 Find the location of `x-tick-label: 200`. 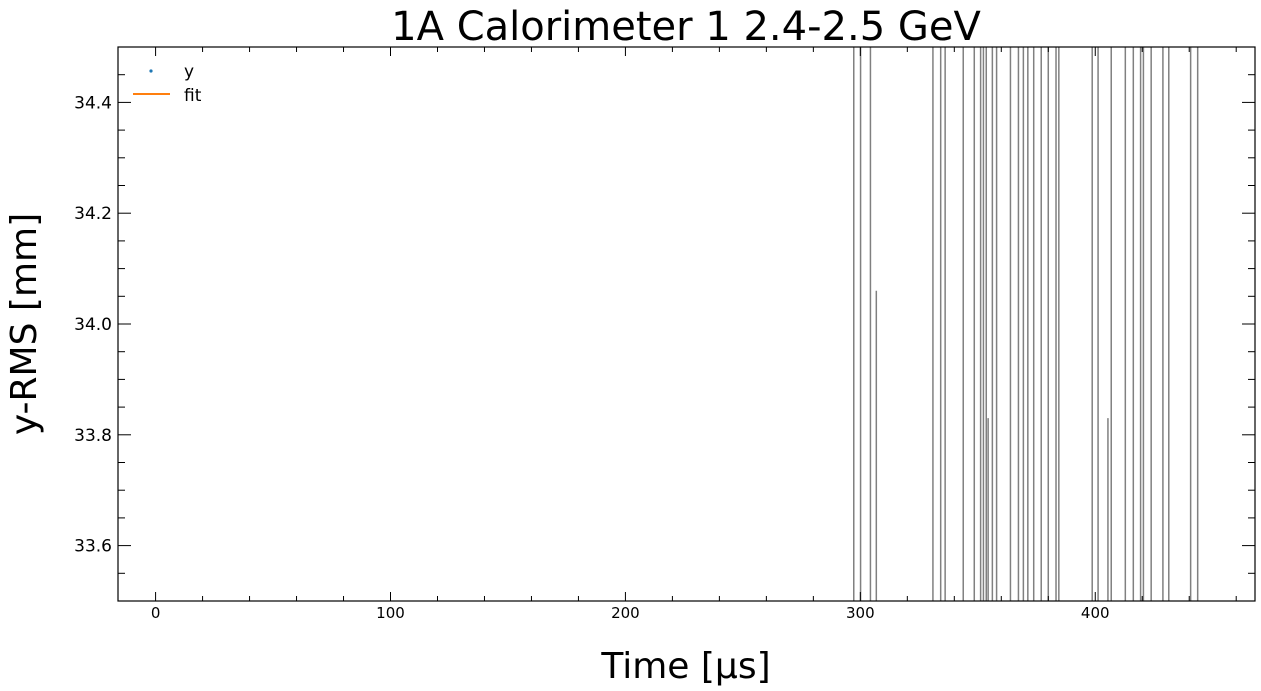

x-tick-label: 200 is located at coordinates (625, 613).